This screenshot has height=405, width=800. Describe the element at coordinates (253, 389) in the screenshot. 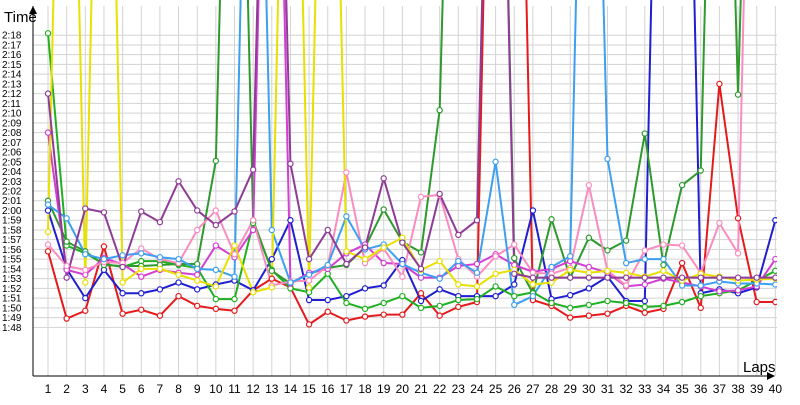

I see `x-tick-label: 12` at that location.